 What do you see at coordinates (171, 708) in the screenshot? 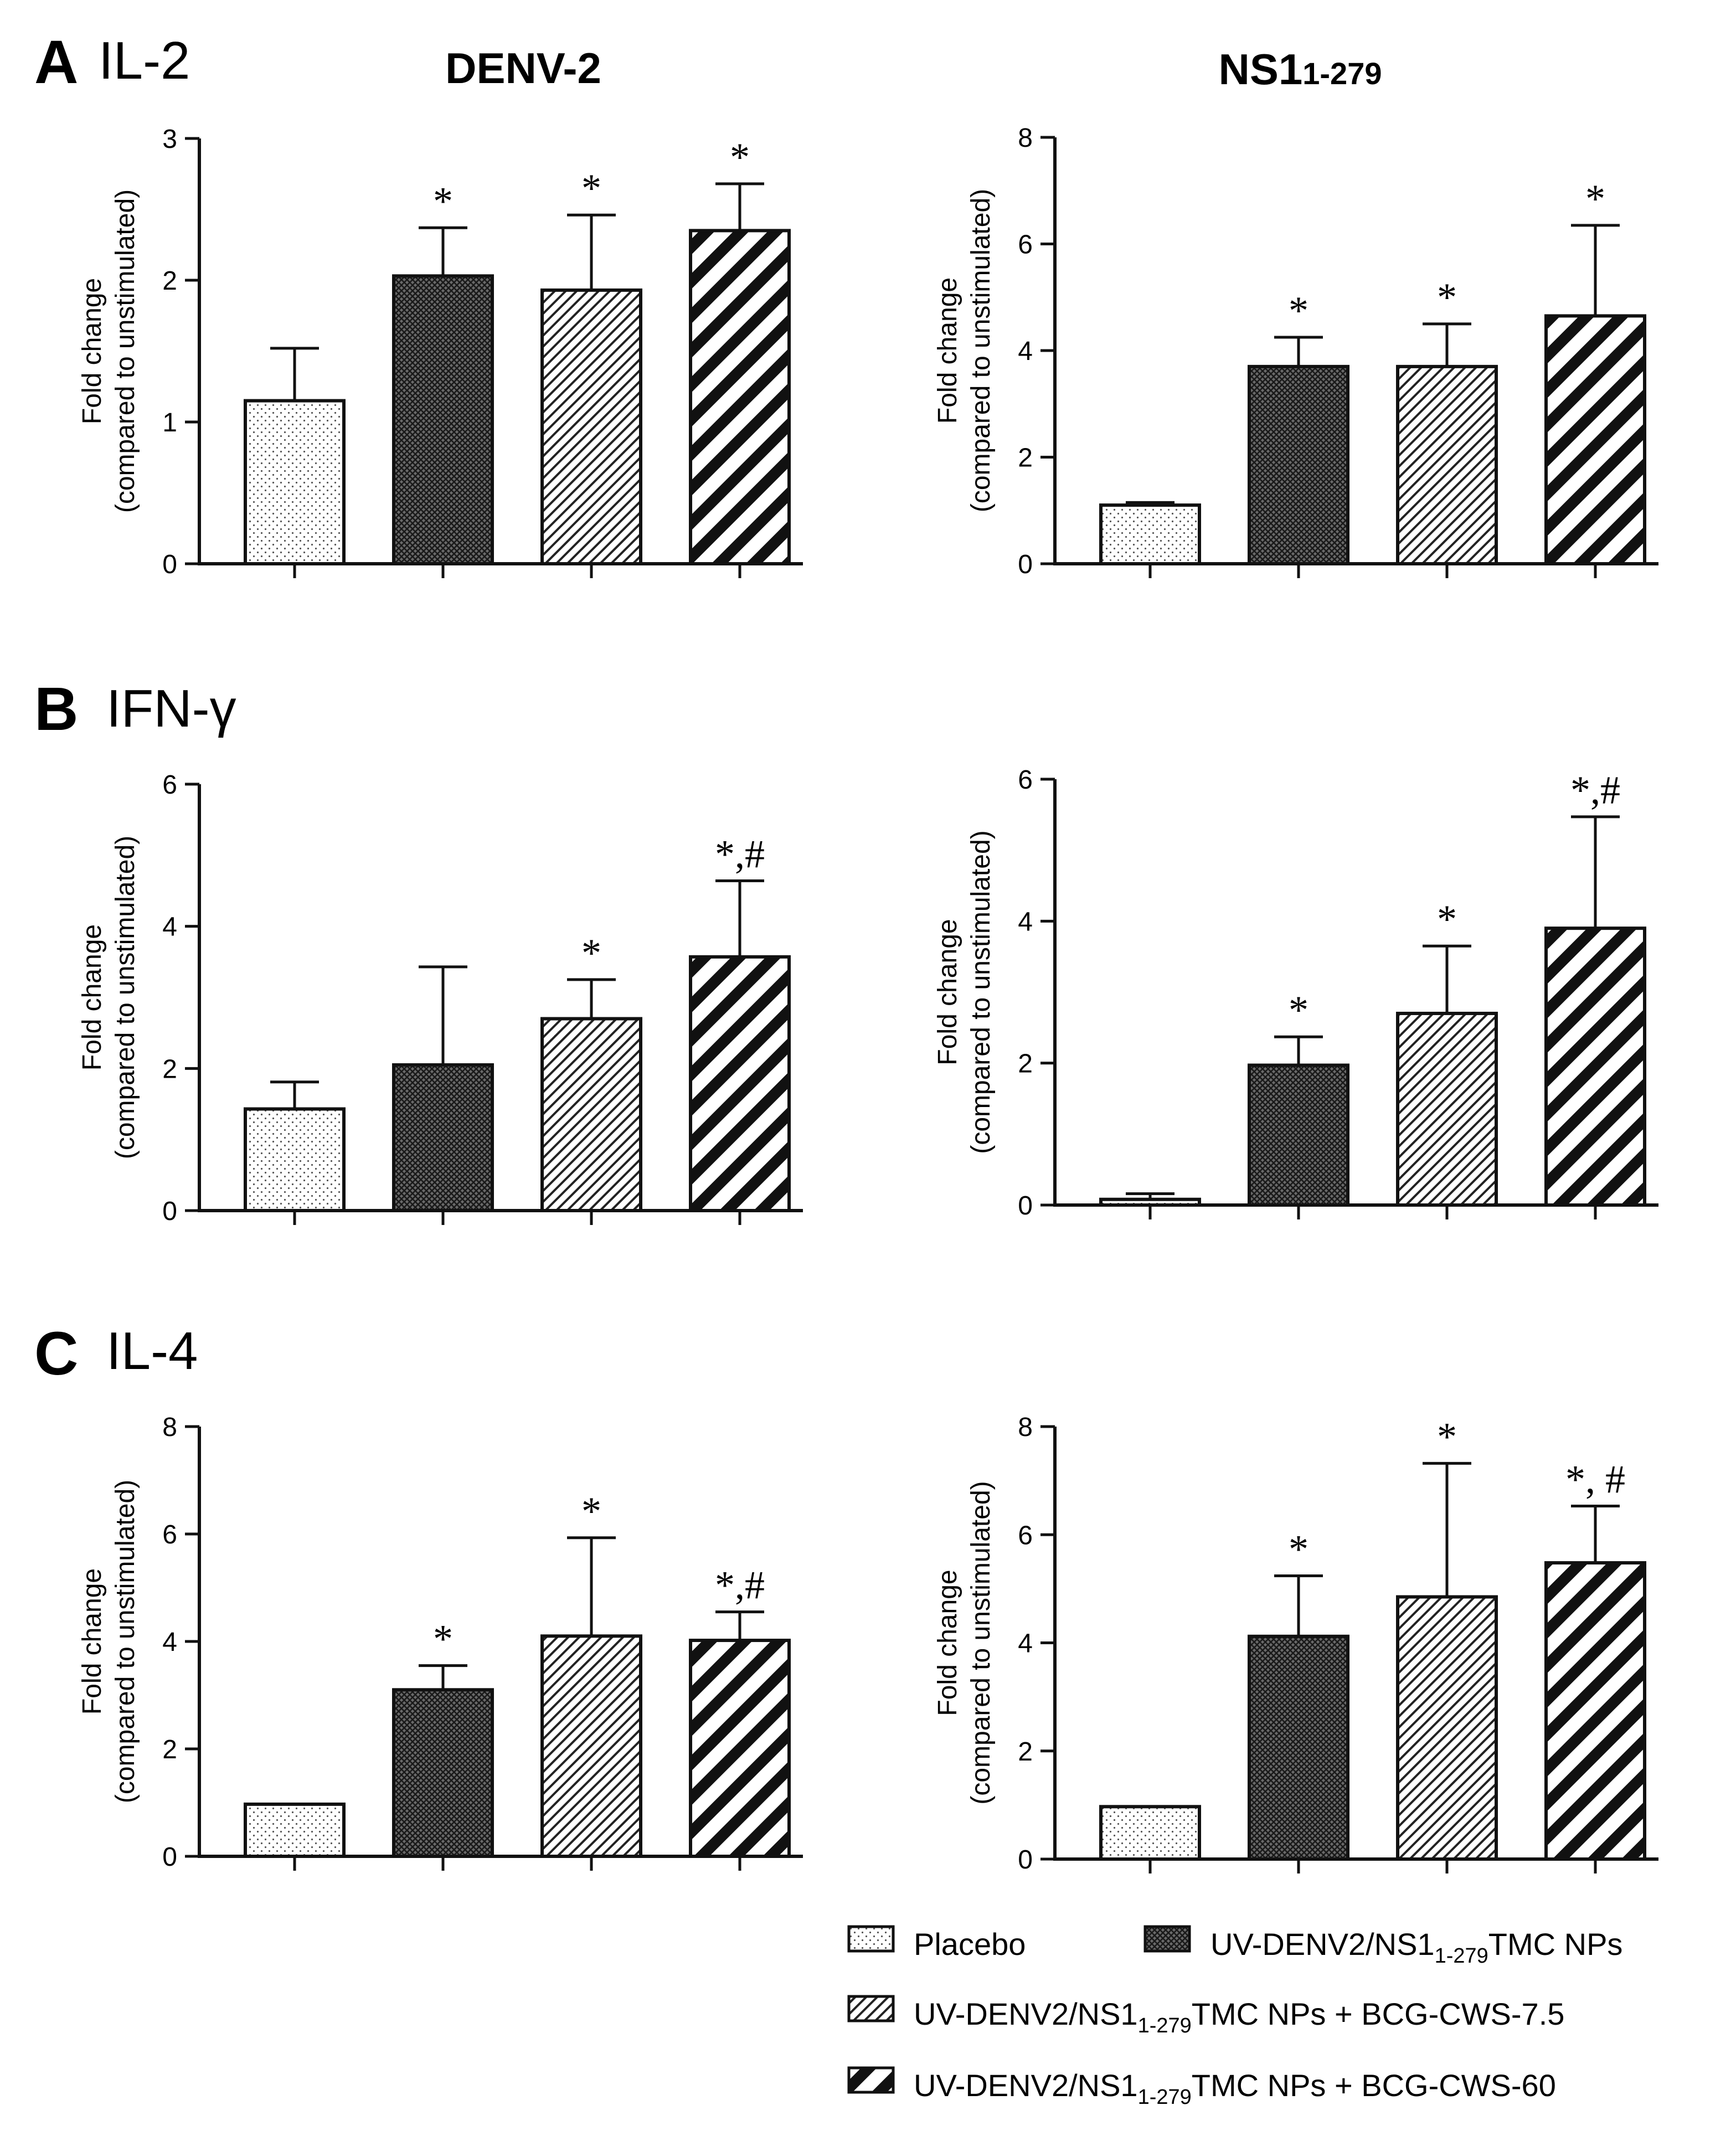
I see `panel-name-b: IFN-γ` at bounding box center [171, 708].